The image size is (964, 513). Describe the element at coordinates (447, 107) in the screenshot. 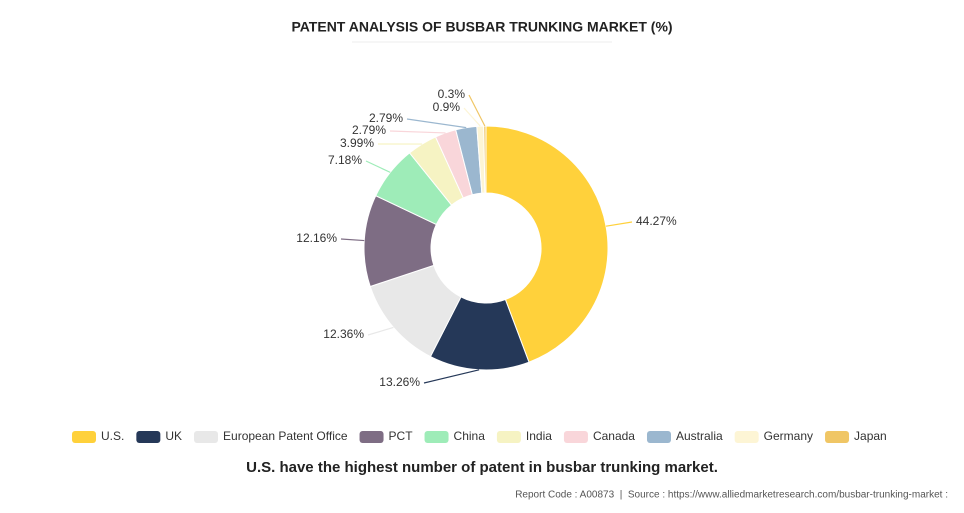

I see `data-label: 0.9%` at that location.